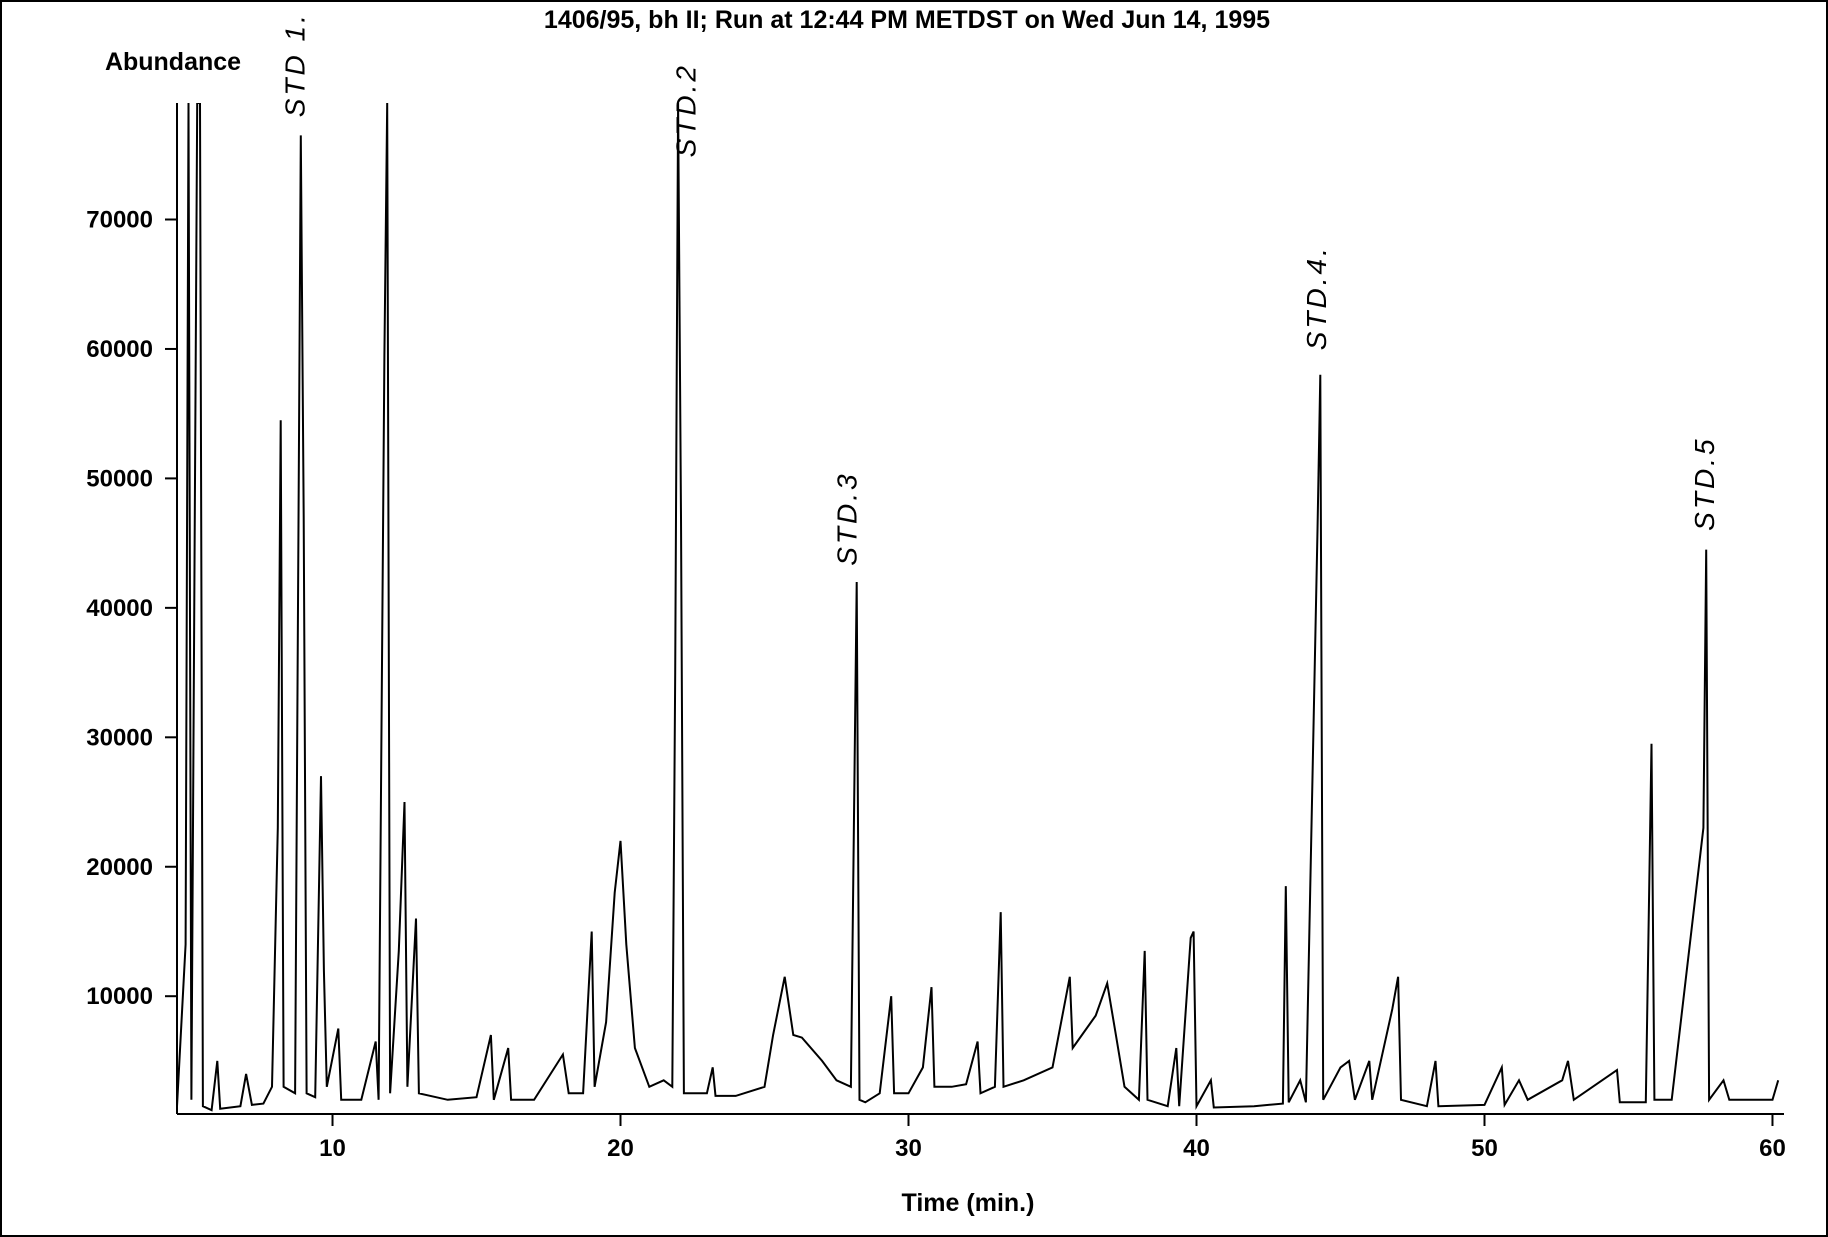 The height and width of the screenshot is (1237, 1828). I want to click on x-tick-label: 40, so click(1196, 1148).